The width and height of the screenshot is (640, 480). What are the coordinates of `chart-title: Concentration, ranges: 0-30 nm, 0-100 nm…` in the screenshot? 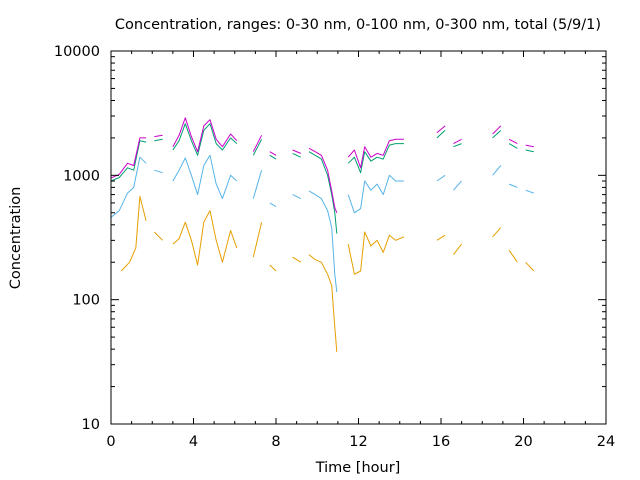 It's located at (358, 25).